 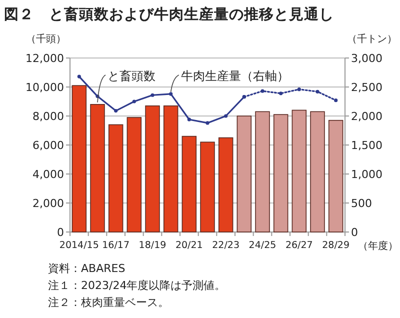 What do you see at coordinates (45, 87) in the screenshot?
I see `y-tick-label: 10,000` at bounding box center [45, 87].